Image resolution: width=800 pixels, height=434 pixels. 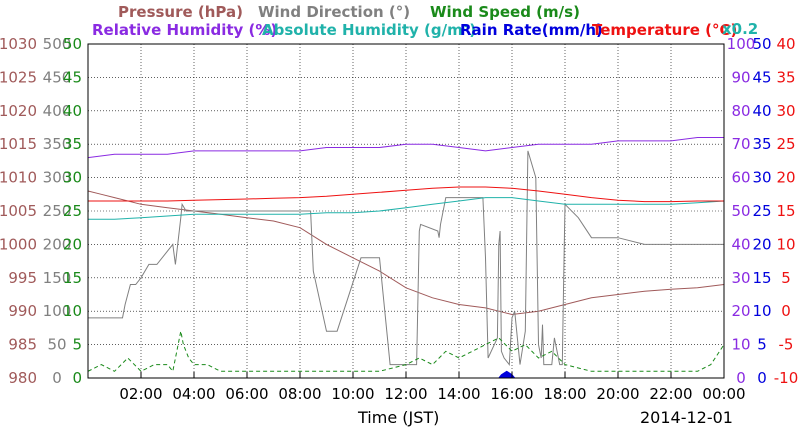 What do you see at coordinates (72, 278) in the screenshot?
I see `y-tick-label-wind-speed: 15` at bounding box center [72, 278].